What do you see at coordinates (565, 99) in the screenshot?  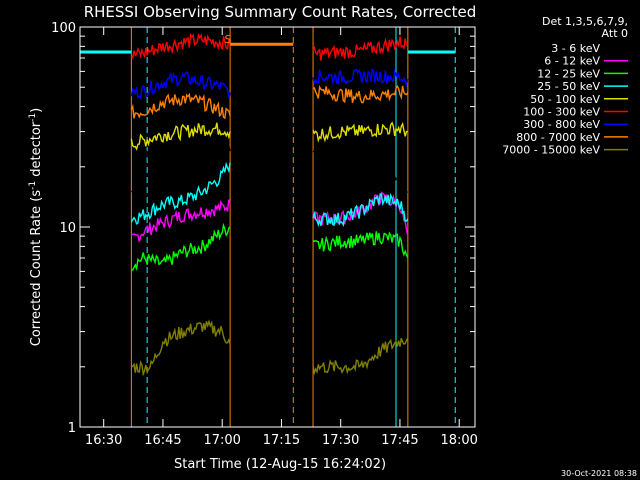 I see `legend-label: 50 - 100 keV` at bounding box center [565, 99].